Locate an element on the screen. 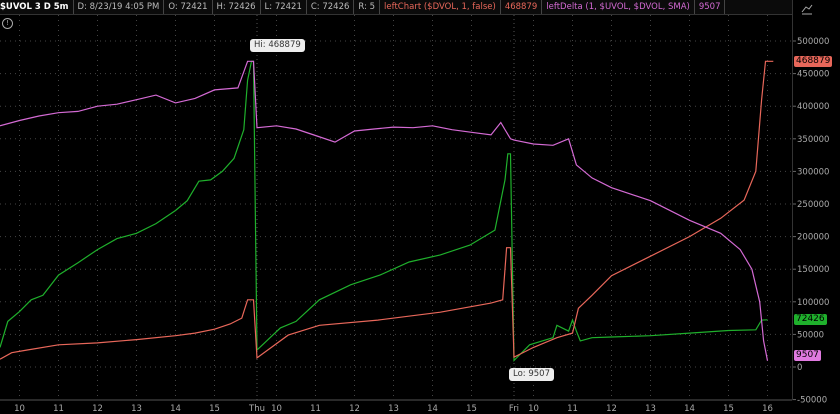 The width and height of the screenshot is (840, 414). time-tick-label: 16 is located at coordinates (767, 409).